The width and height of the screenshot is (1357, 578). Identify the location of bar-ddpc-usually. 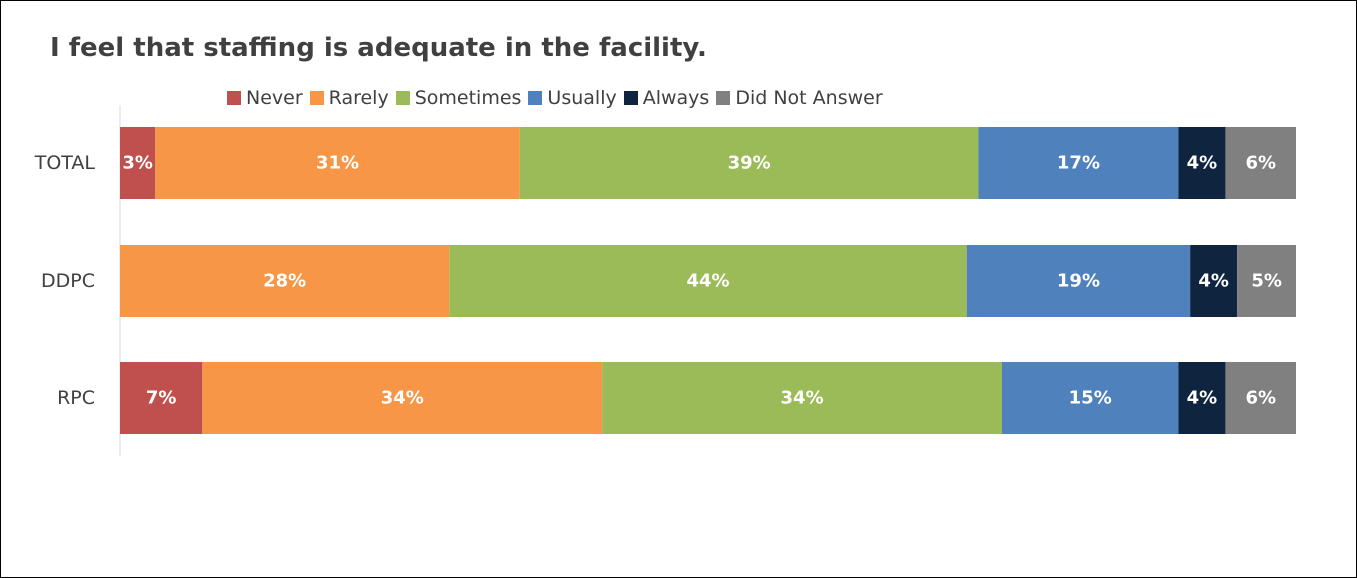
(1078, 281).